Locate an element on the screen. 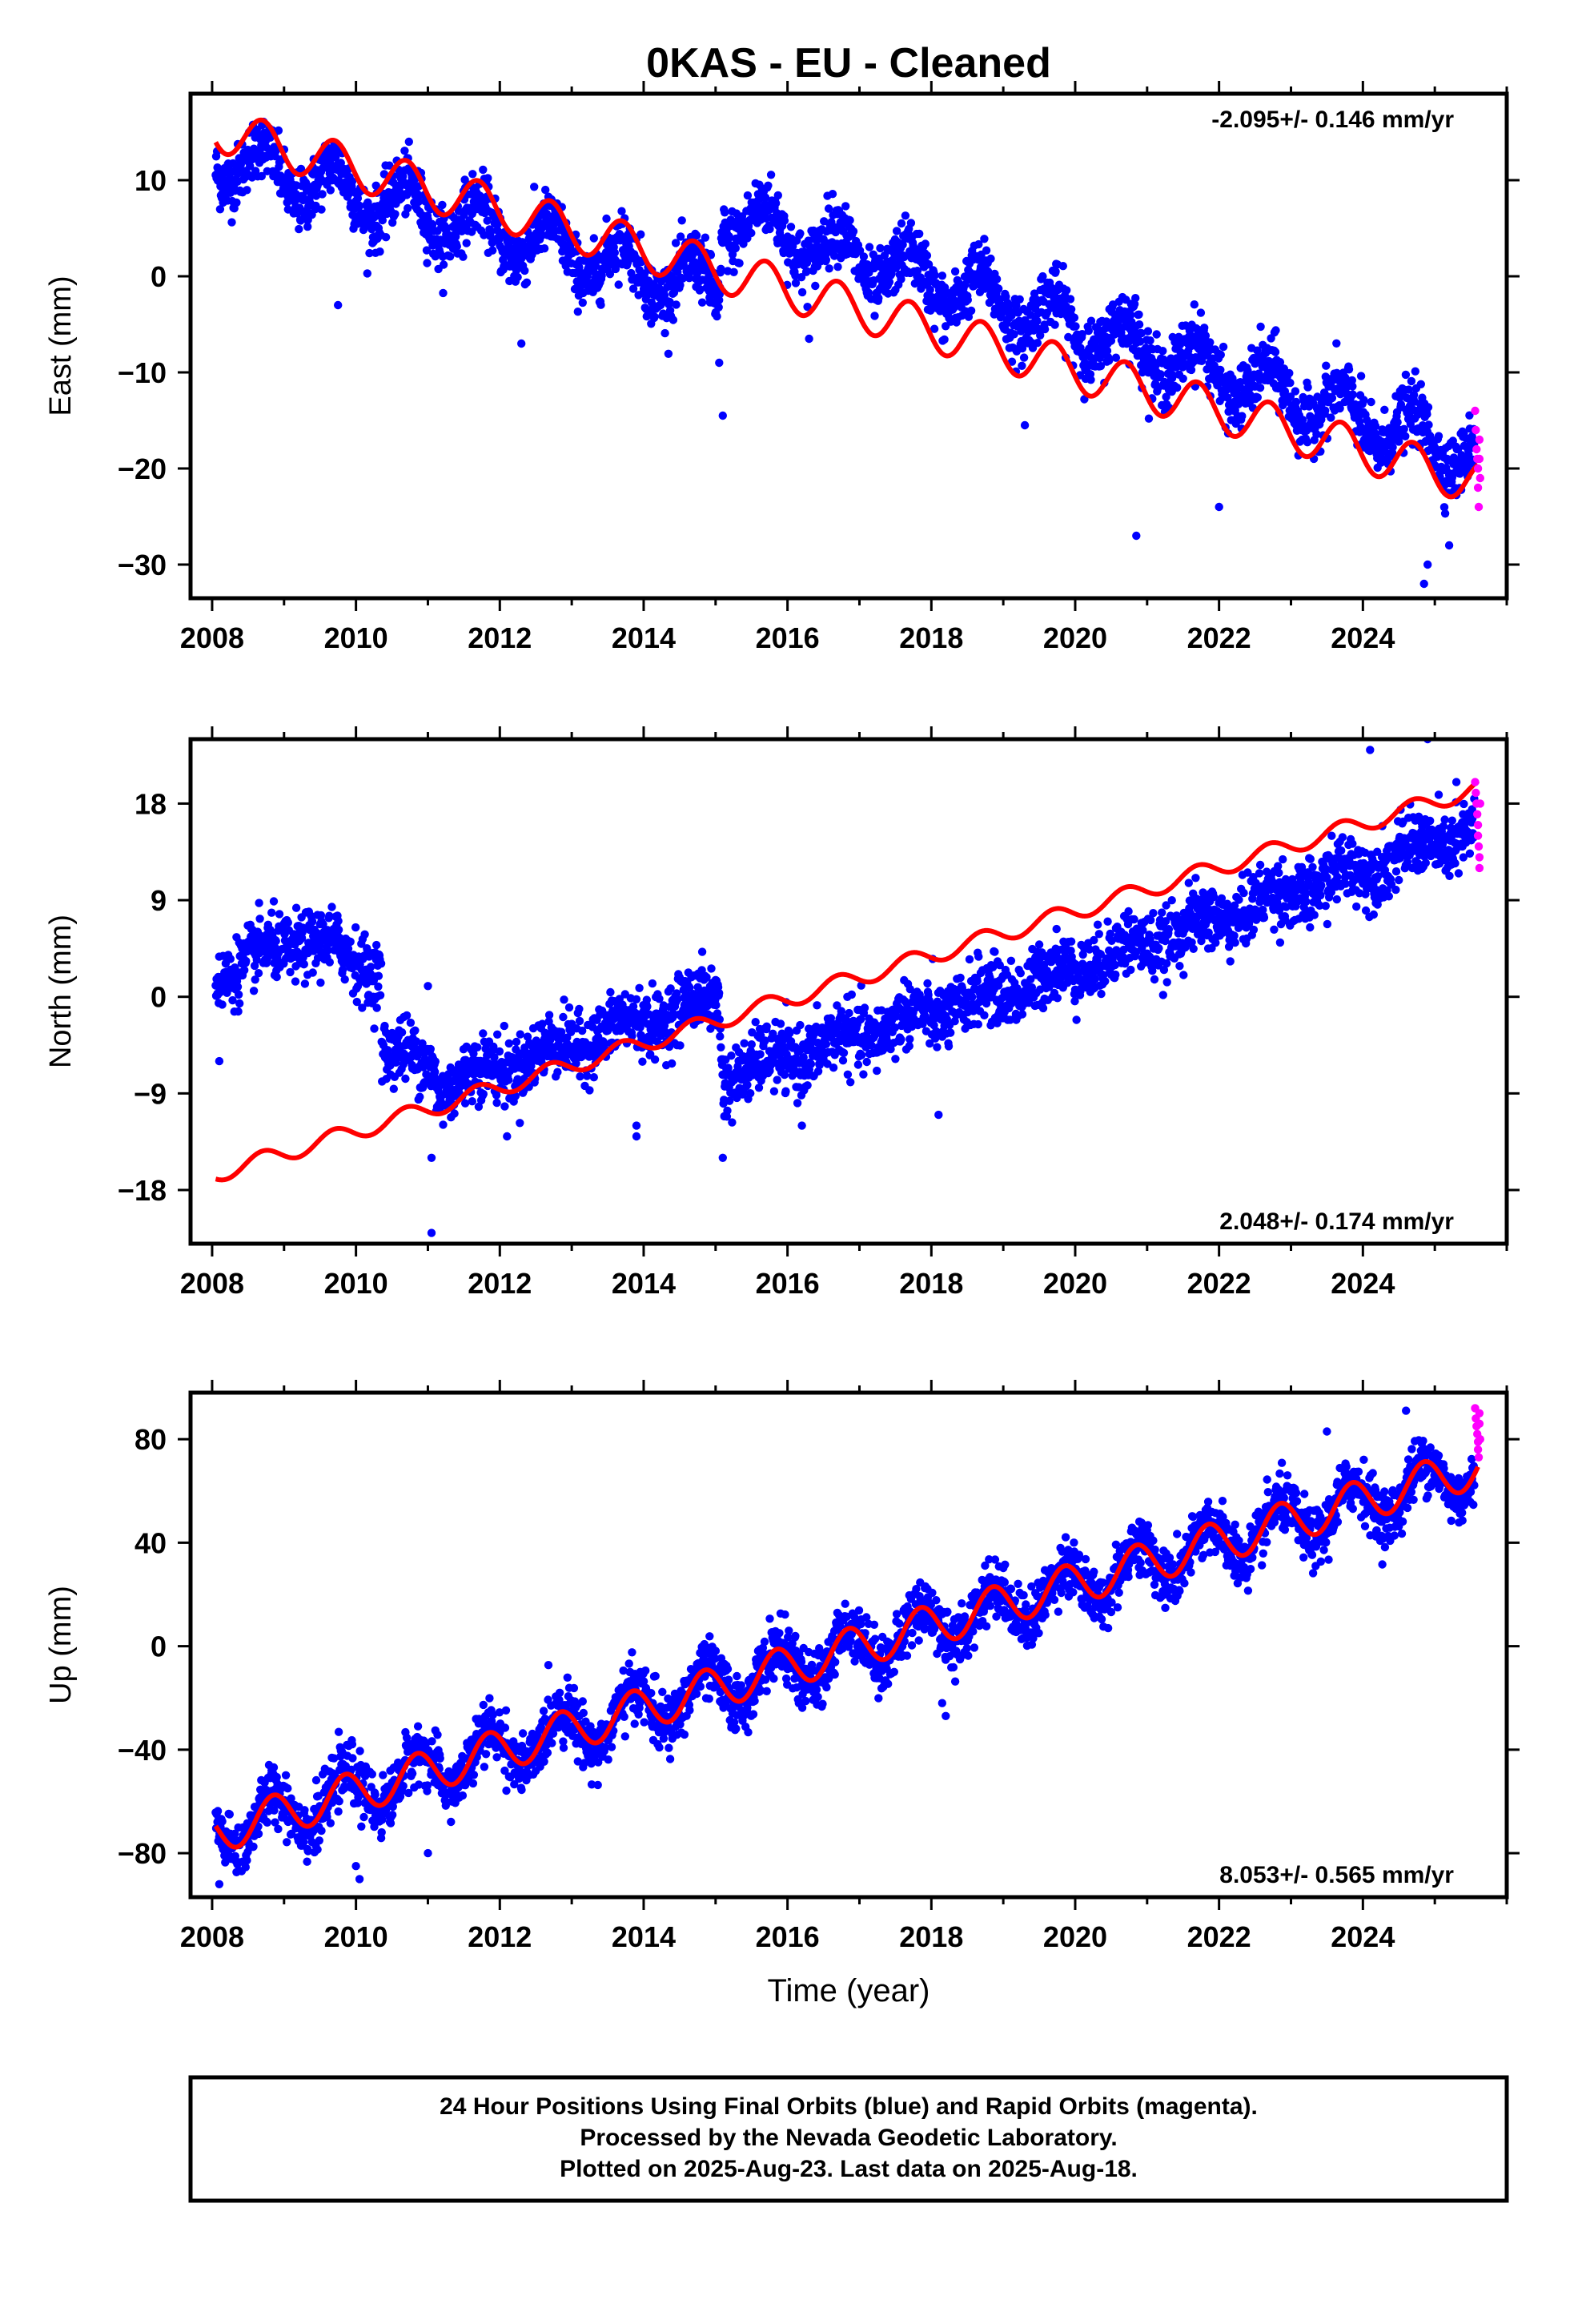  east-x-tick-label: 2010 is located at coordinates (356, 637).